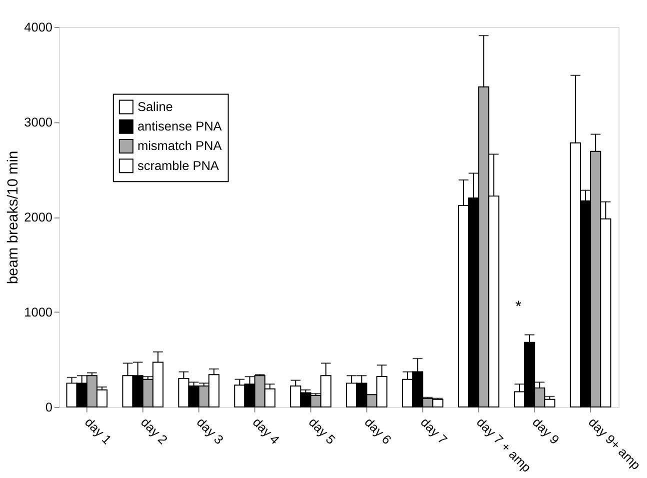 This screenshot has width=647, height=478. I want to click on x-tick-label: day 7, so click(434, 431).